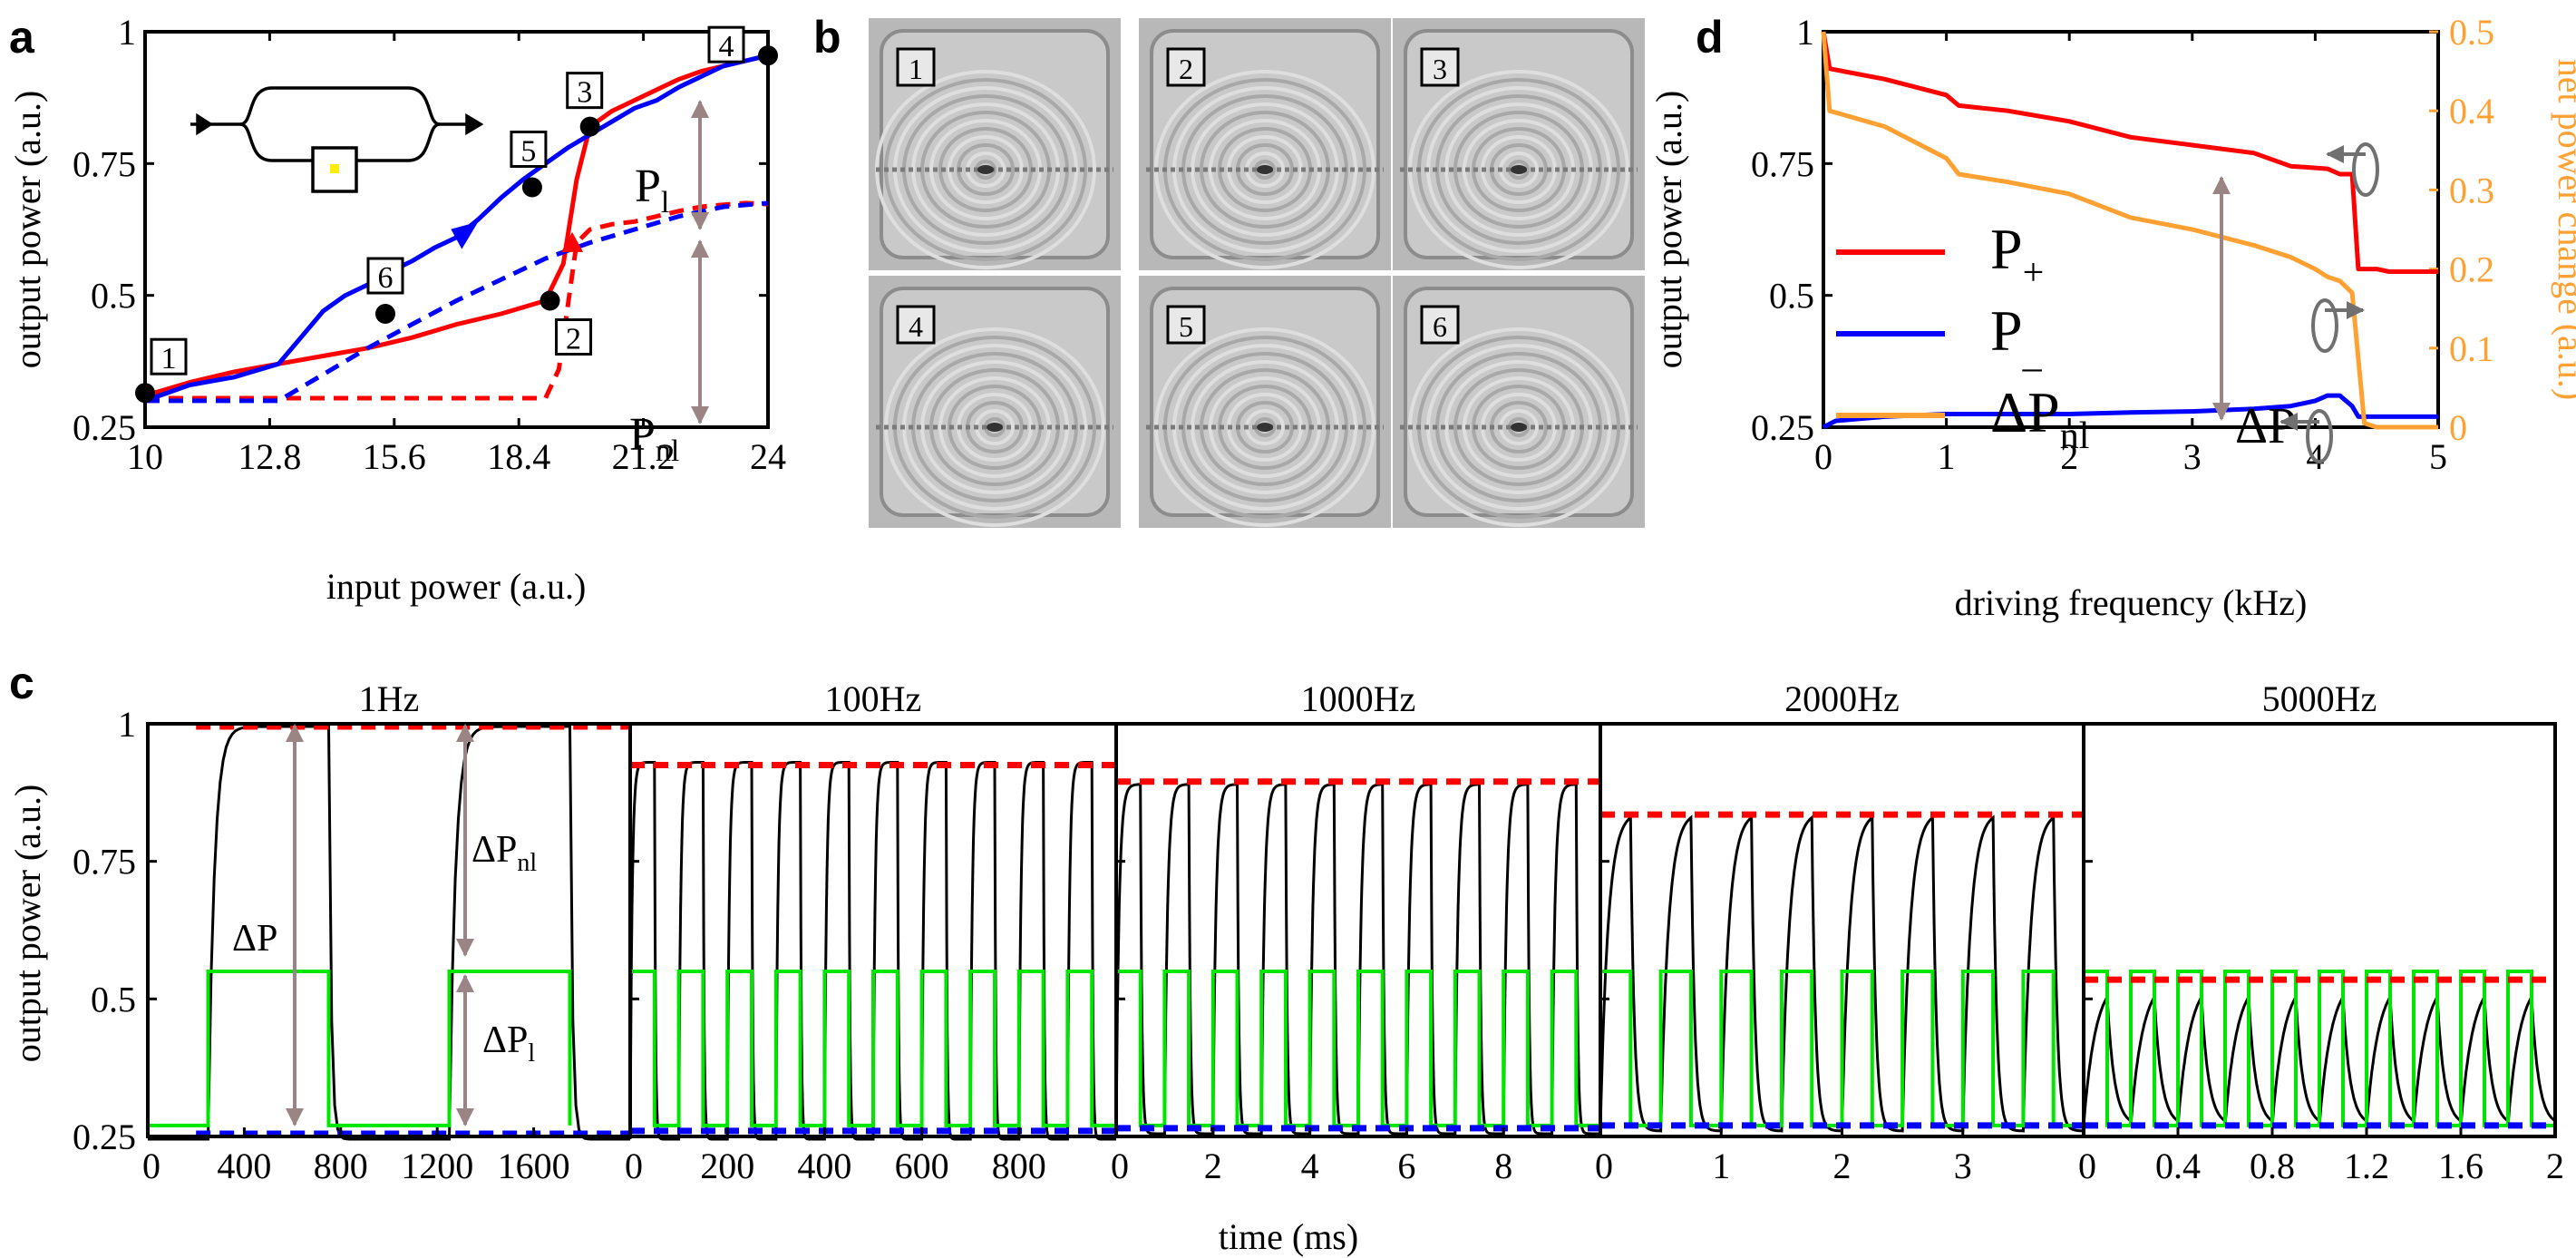 This screenshot has height=1258, width=2576. Describe the element at coordinates (2471, 190) in the screenshot. I see `y2-tick-label: 0.3` at that location.